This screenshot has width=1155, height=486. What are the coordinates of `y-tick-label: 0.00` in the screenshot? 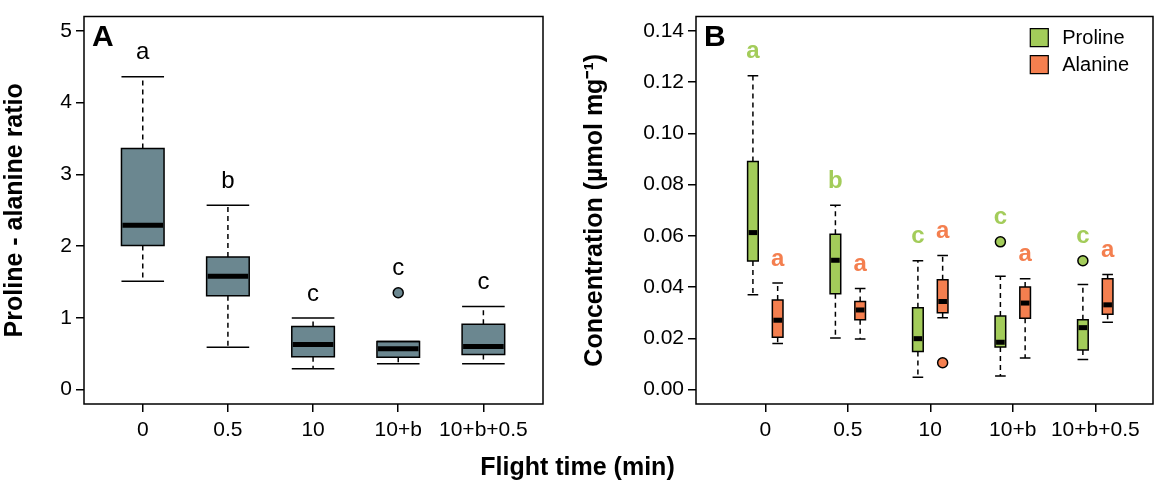 It's located at (663, 388).